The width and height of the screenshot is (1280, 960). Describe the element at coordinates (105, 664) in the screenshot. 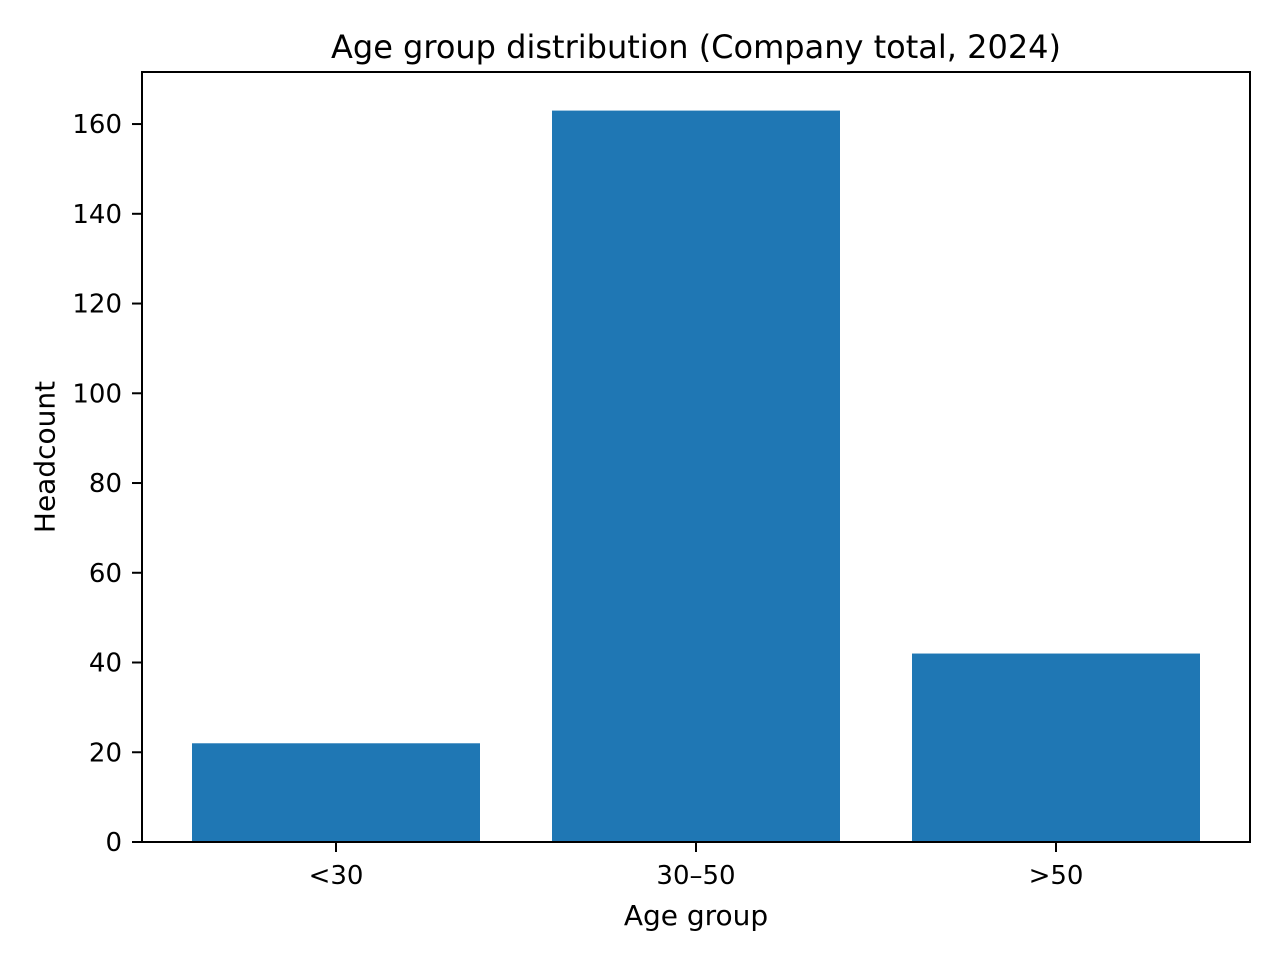

I see `y-tick-label: 40` at that location.